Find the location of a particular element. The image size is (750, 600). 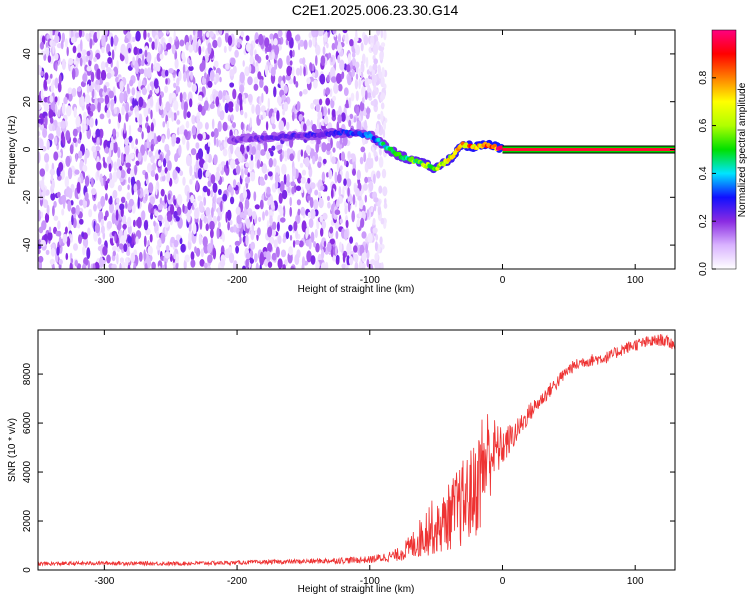

snr-y-tick-label: 0 is located at coordinates (27, 570).